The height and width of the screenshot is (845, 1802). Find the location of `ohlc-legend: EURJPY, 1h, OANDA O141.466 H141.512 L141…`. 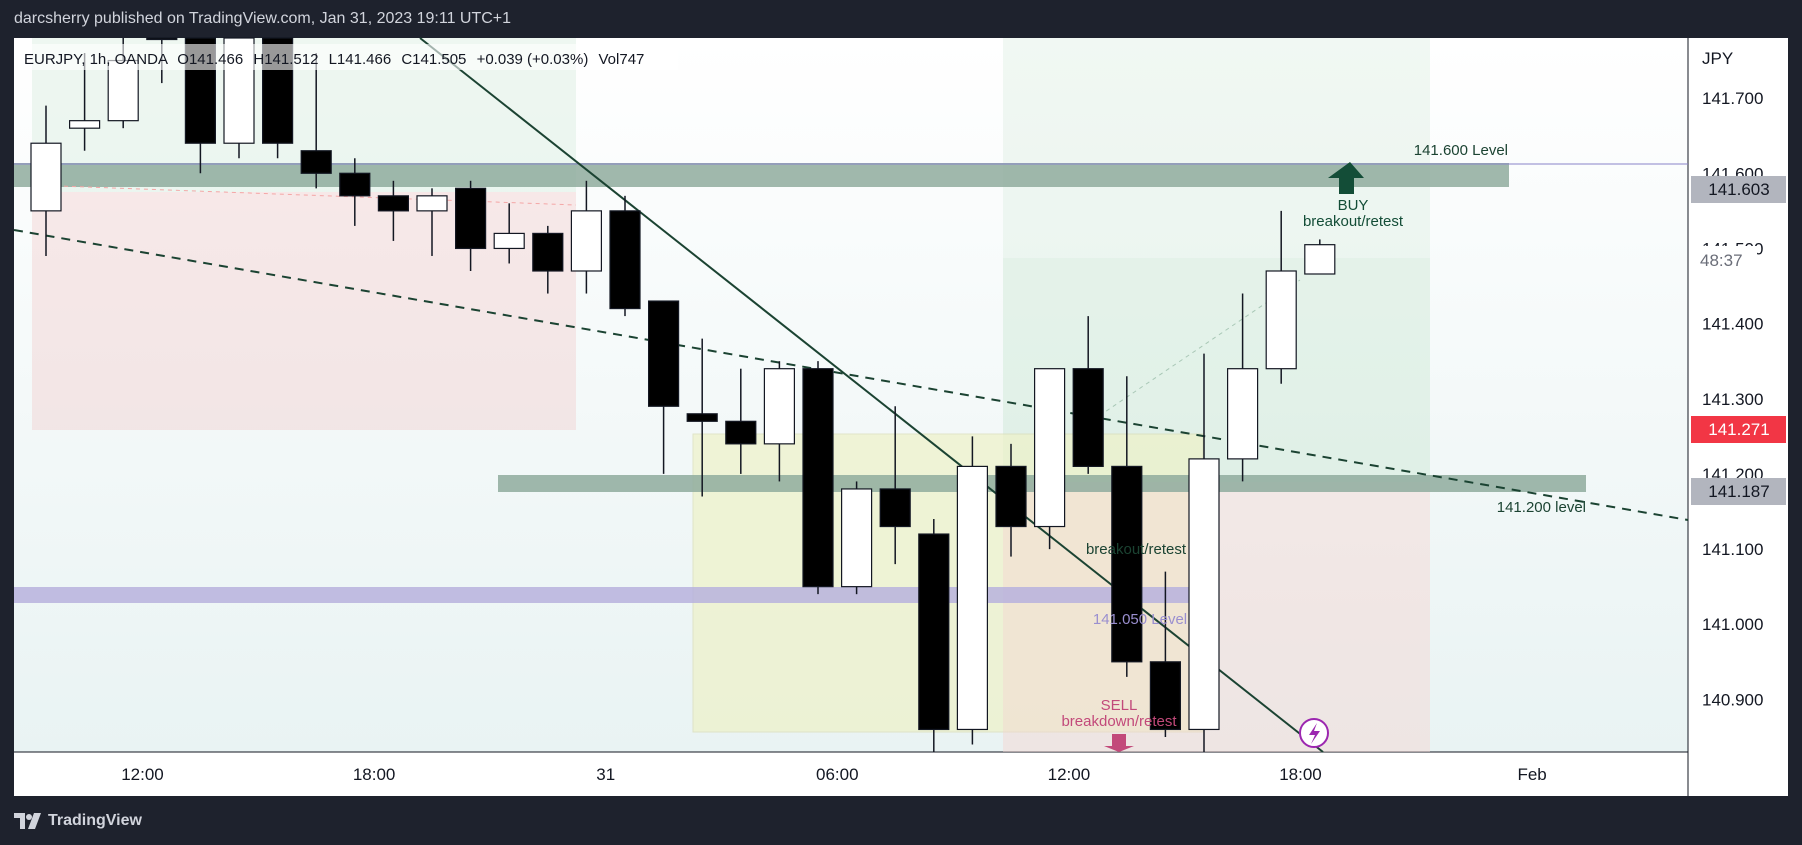

ohlc-legend: EURJPY, 1h, OANDA O141.466 H141.512 L141… is located at coordinates (348, 57).